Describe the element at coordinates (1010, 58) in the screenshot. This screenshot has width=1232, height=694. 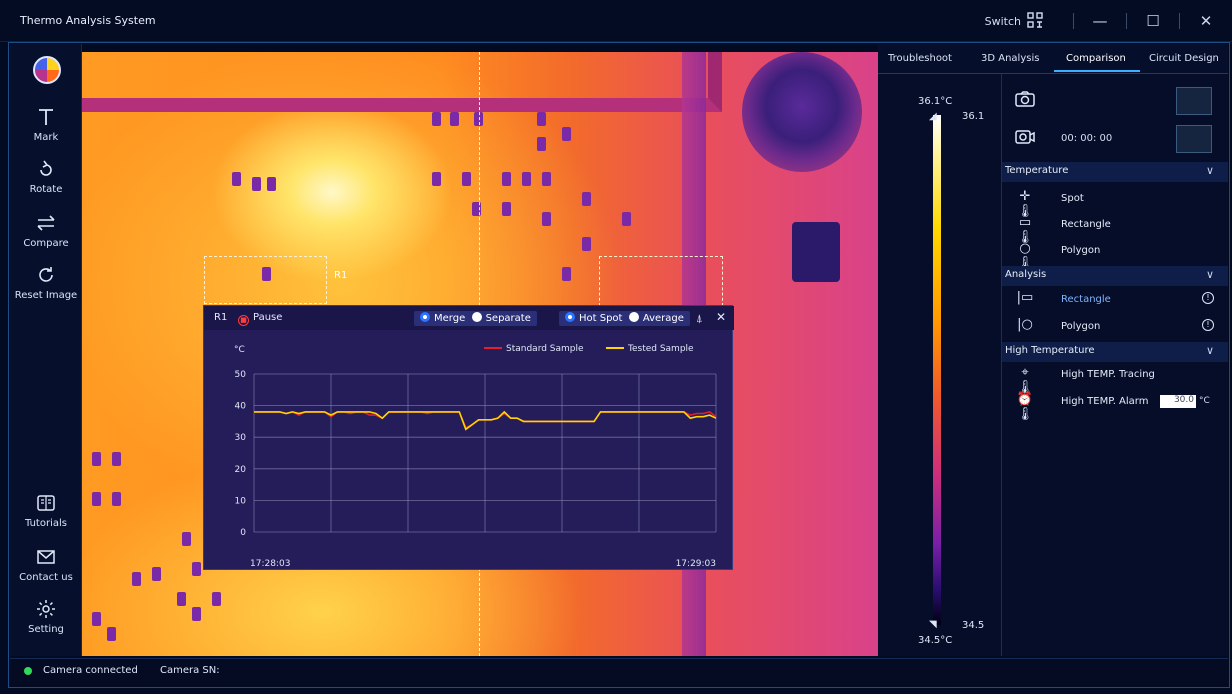
I see `tab-3d-analysis: 3D Analysis` at that location.